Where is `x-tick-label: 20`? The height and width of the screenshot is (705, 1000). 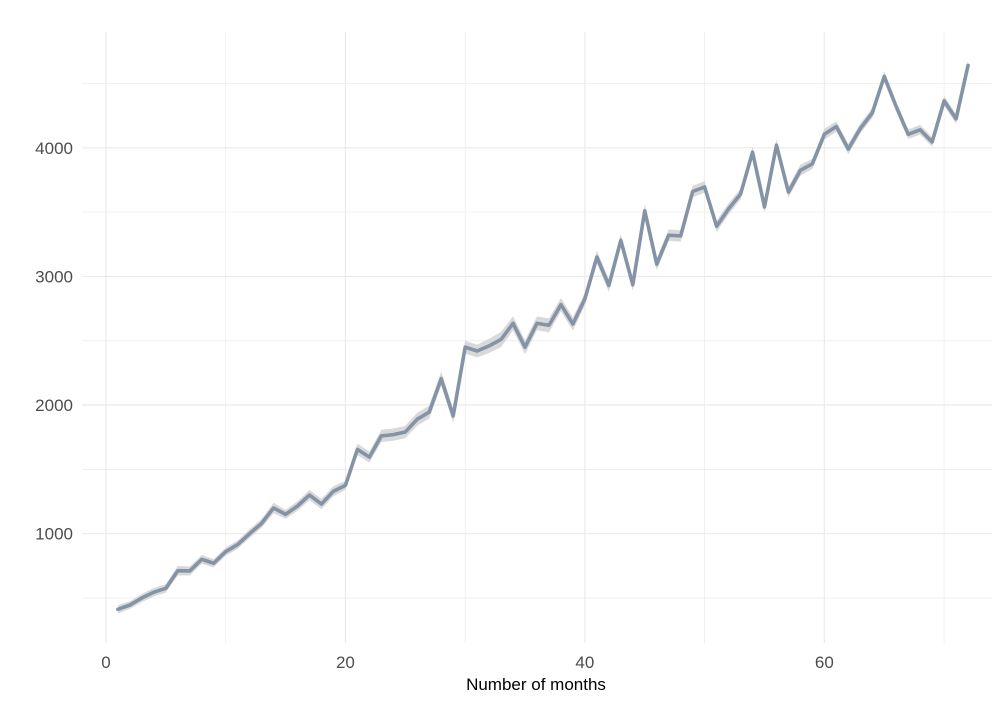
x-tick-label: 20 is located at coordinates (345, 662).